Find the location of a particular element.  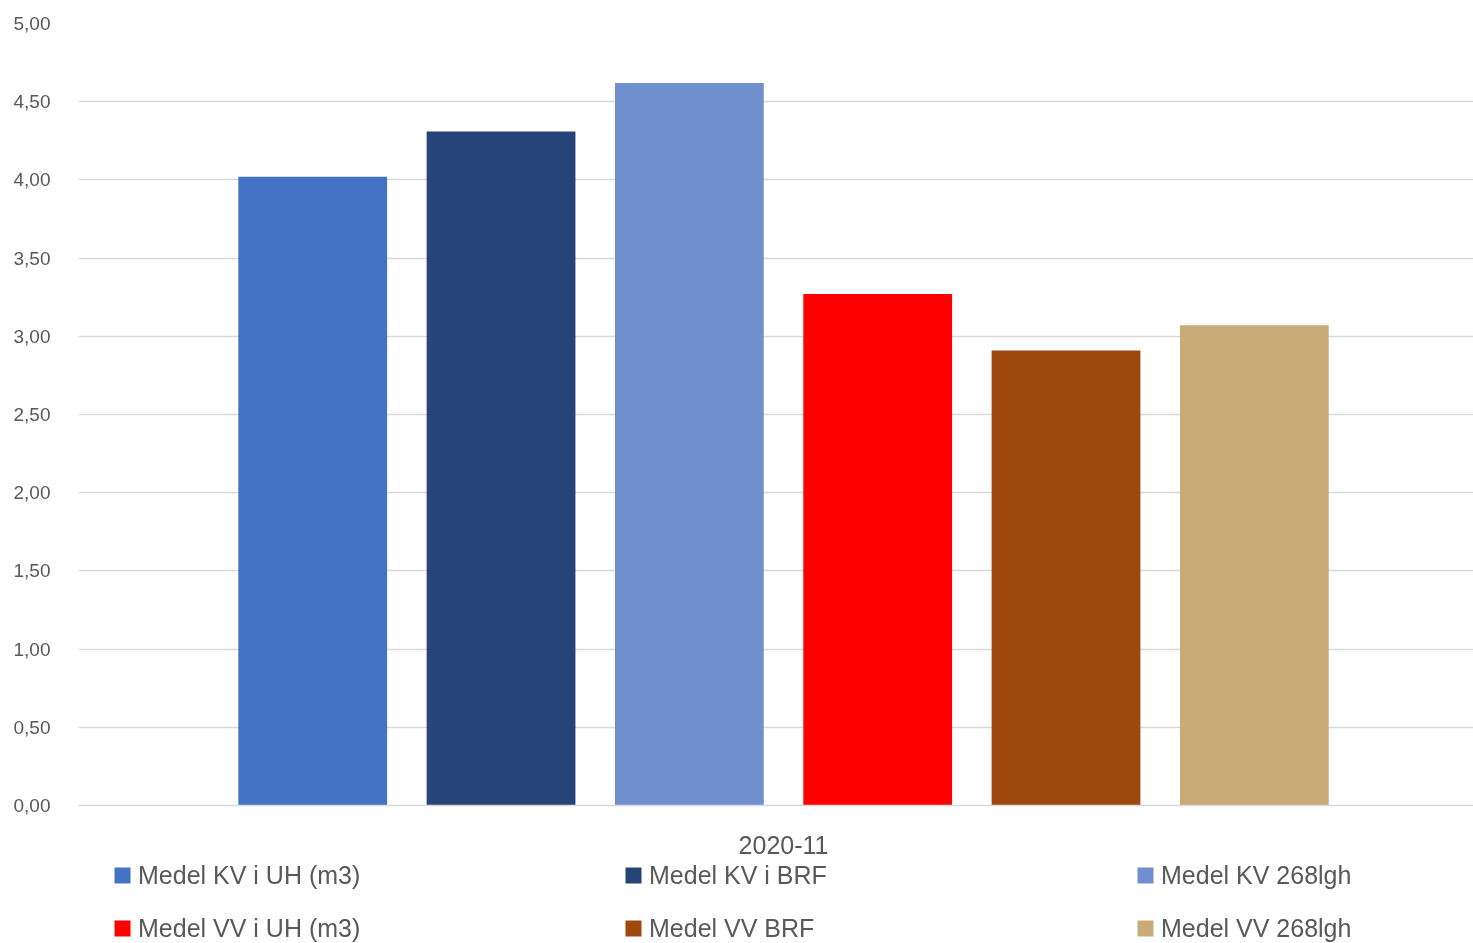

y-tick-label: 3,50 is located at coordinates (32, 258).